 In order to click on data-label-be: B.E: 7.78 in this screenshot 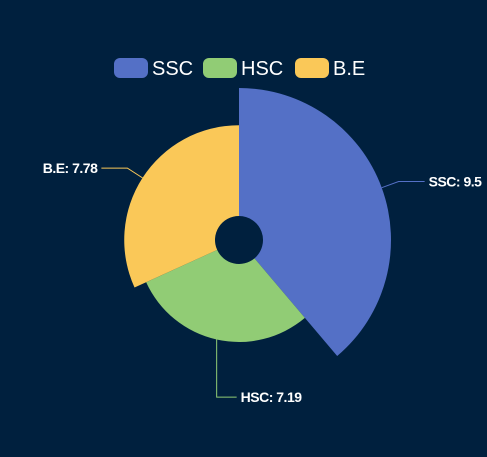, I will do `click(70, 168)`.